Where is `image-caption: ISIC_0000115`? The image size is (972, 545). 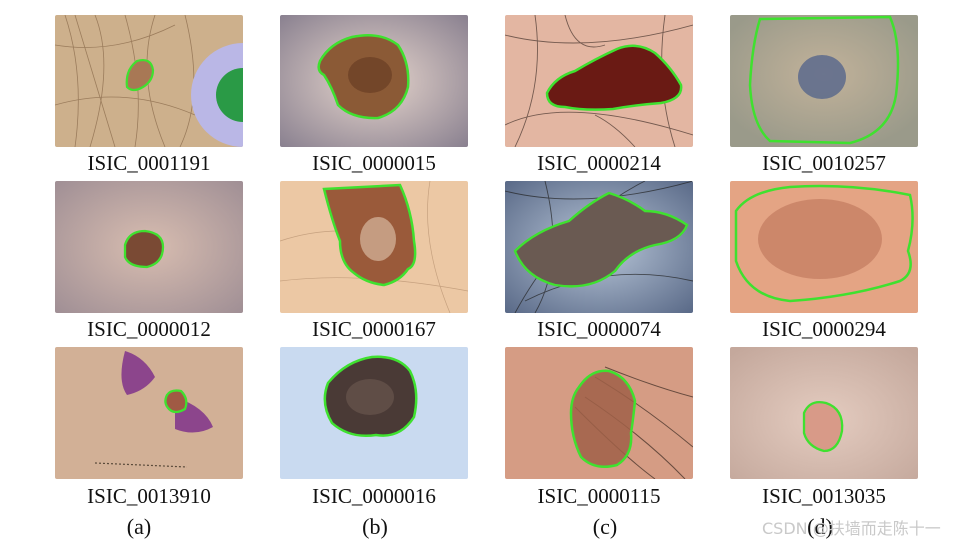 image-caption: ISIC_0000115 is located at coordinates (599, 496).